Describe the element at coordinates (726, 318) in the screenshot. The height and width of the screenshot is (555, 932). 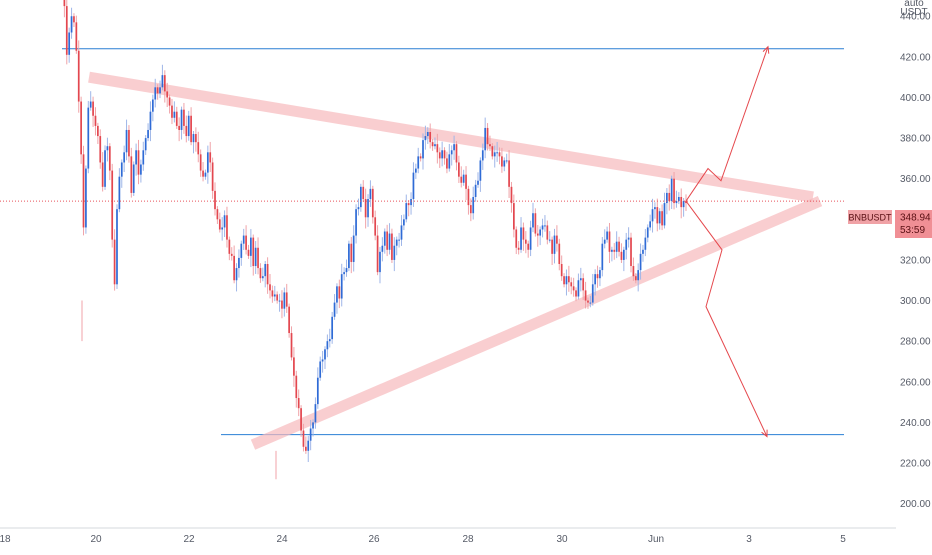
I see `bearish-projection` at that location.